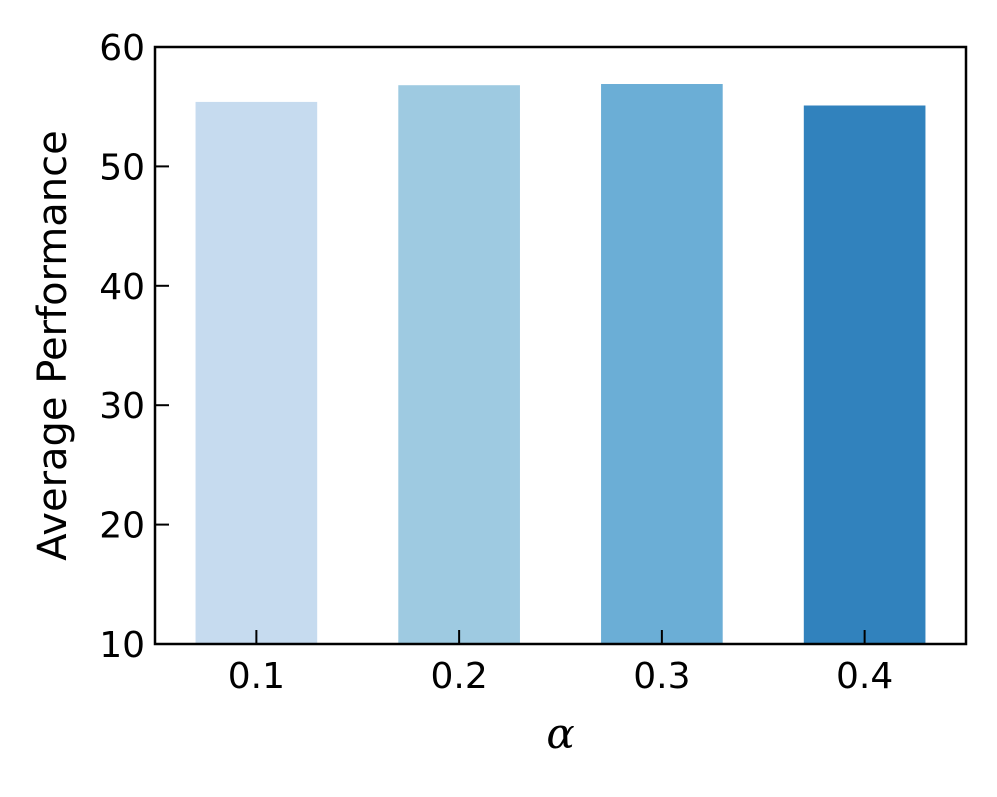 The width and height of the screenshot is (997, 797). Describe the element at coordinates (661, 676) in the screenshot. I see `x-tick-label: 0.3` at that location.